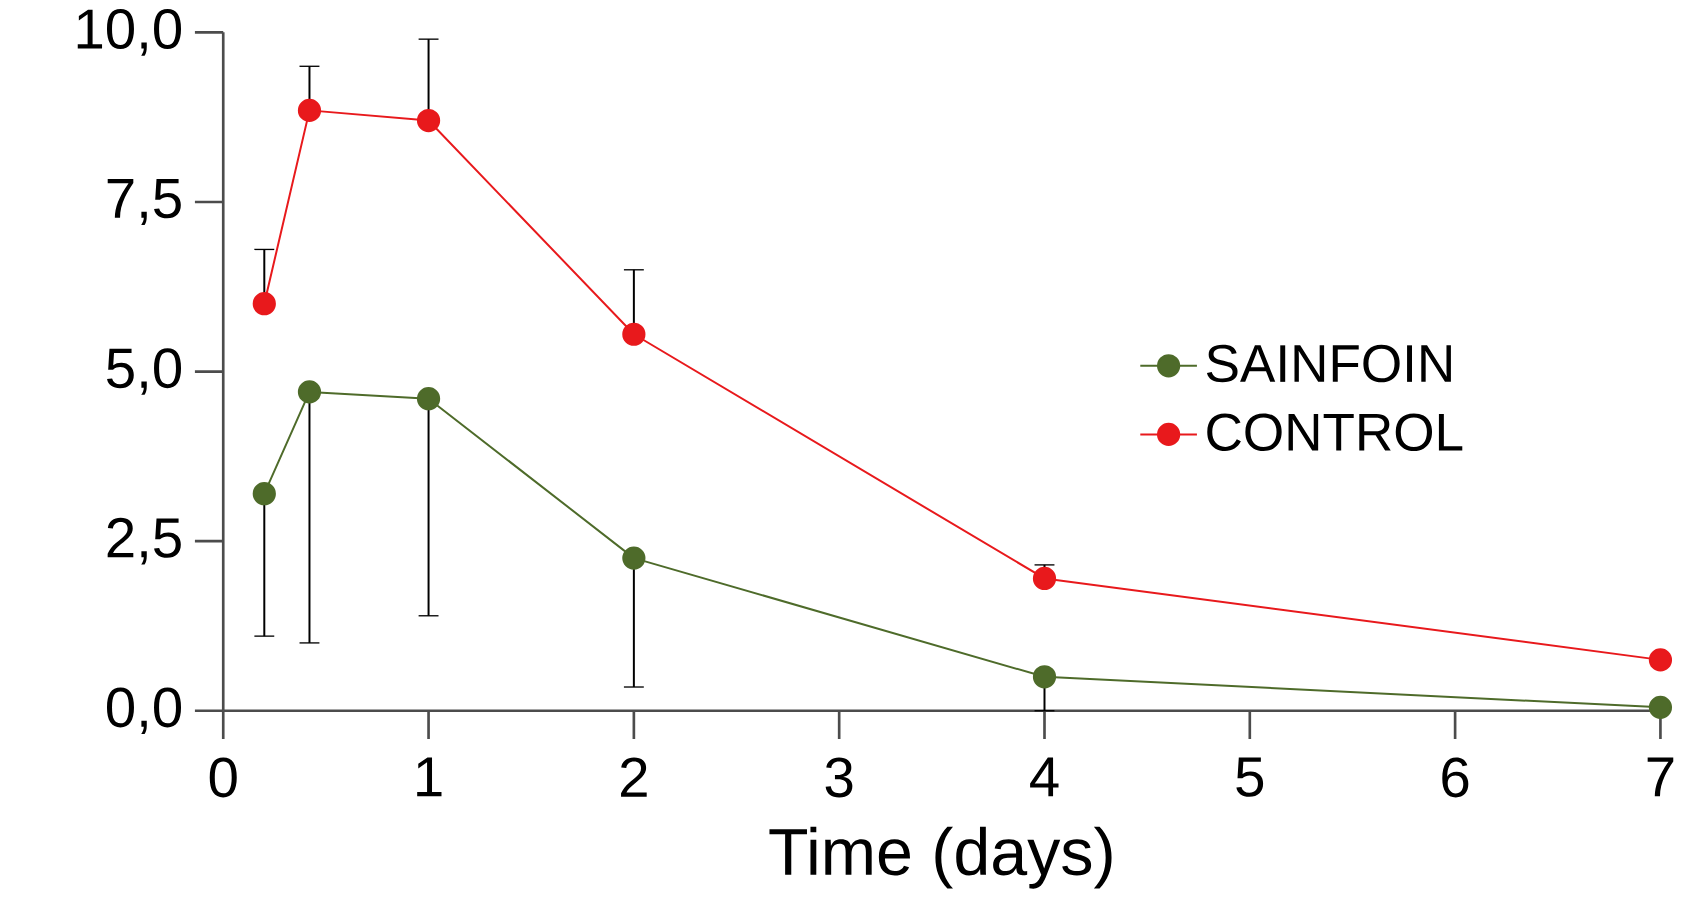 Image resolution: width=1683 pixels, height=920 pixels. I want to click on x-axis-title: Time (days), so click(940, 857).